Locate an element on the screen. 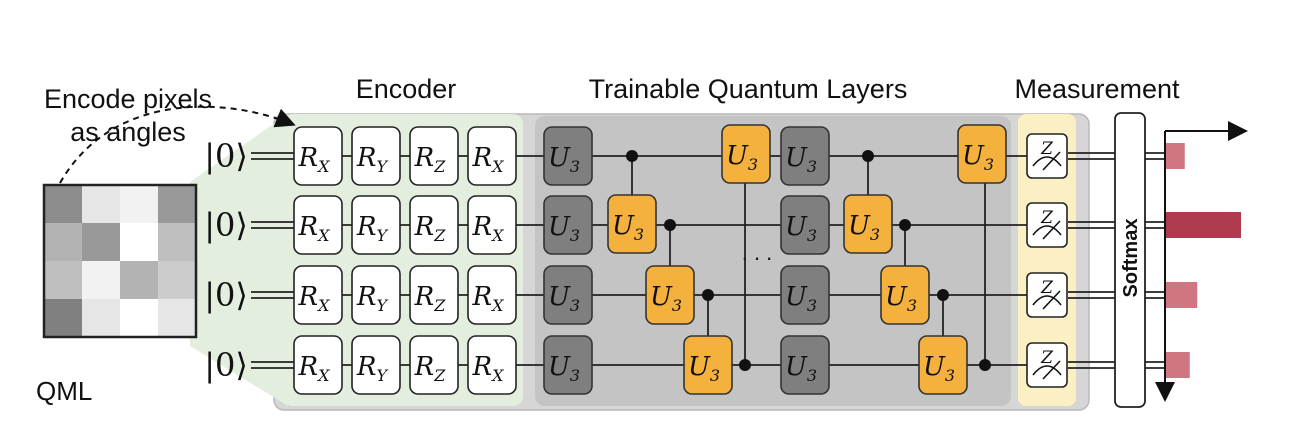 This screenshot has width=1298, height=444. softmax-label: Softmax is located at coordinates (1131, 258).